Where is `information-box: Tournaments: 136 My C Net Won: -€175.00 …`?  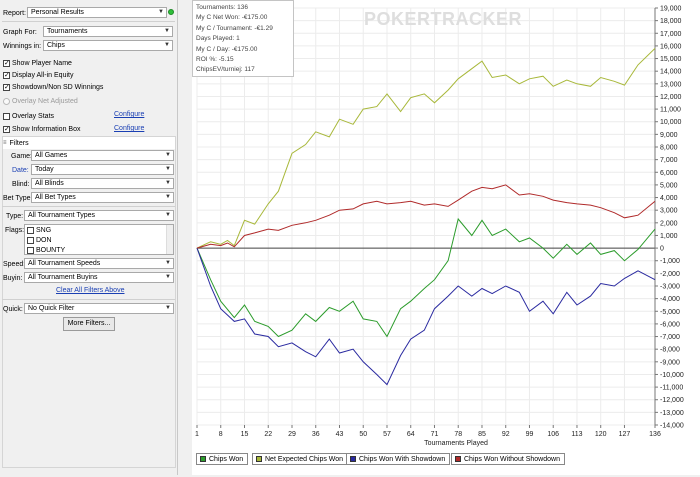 information-box: Tournaments: 136 My C Net Won: -€175.00 … is located at coordinates (243, 38).